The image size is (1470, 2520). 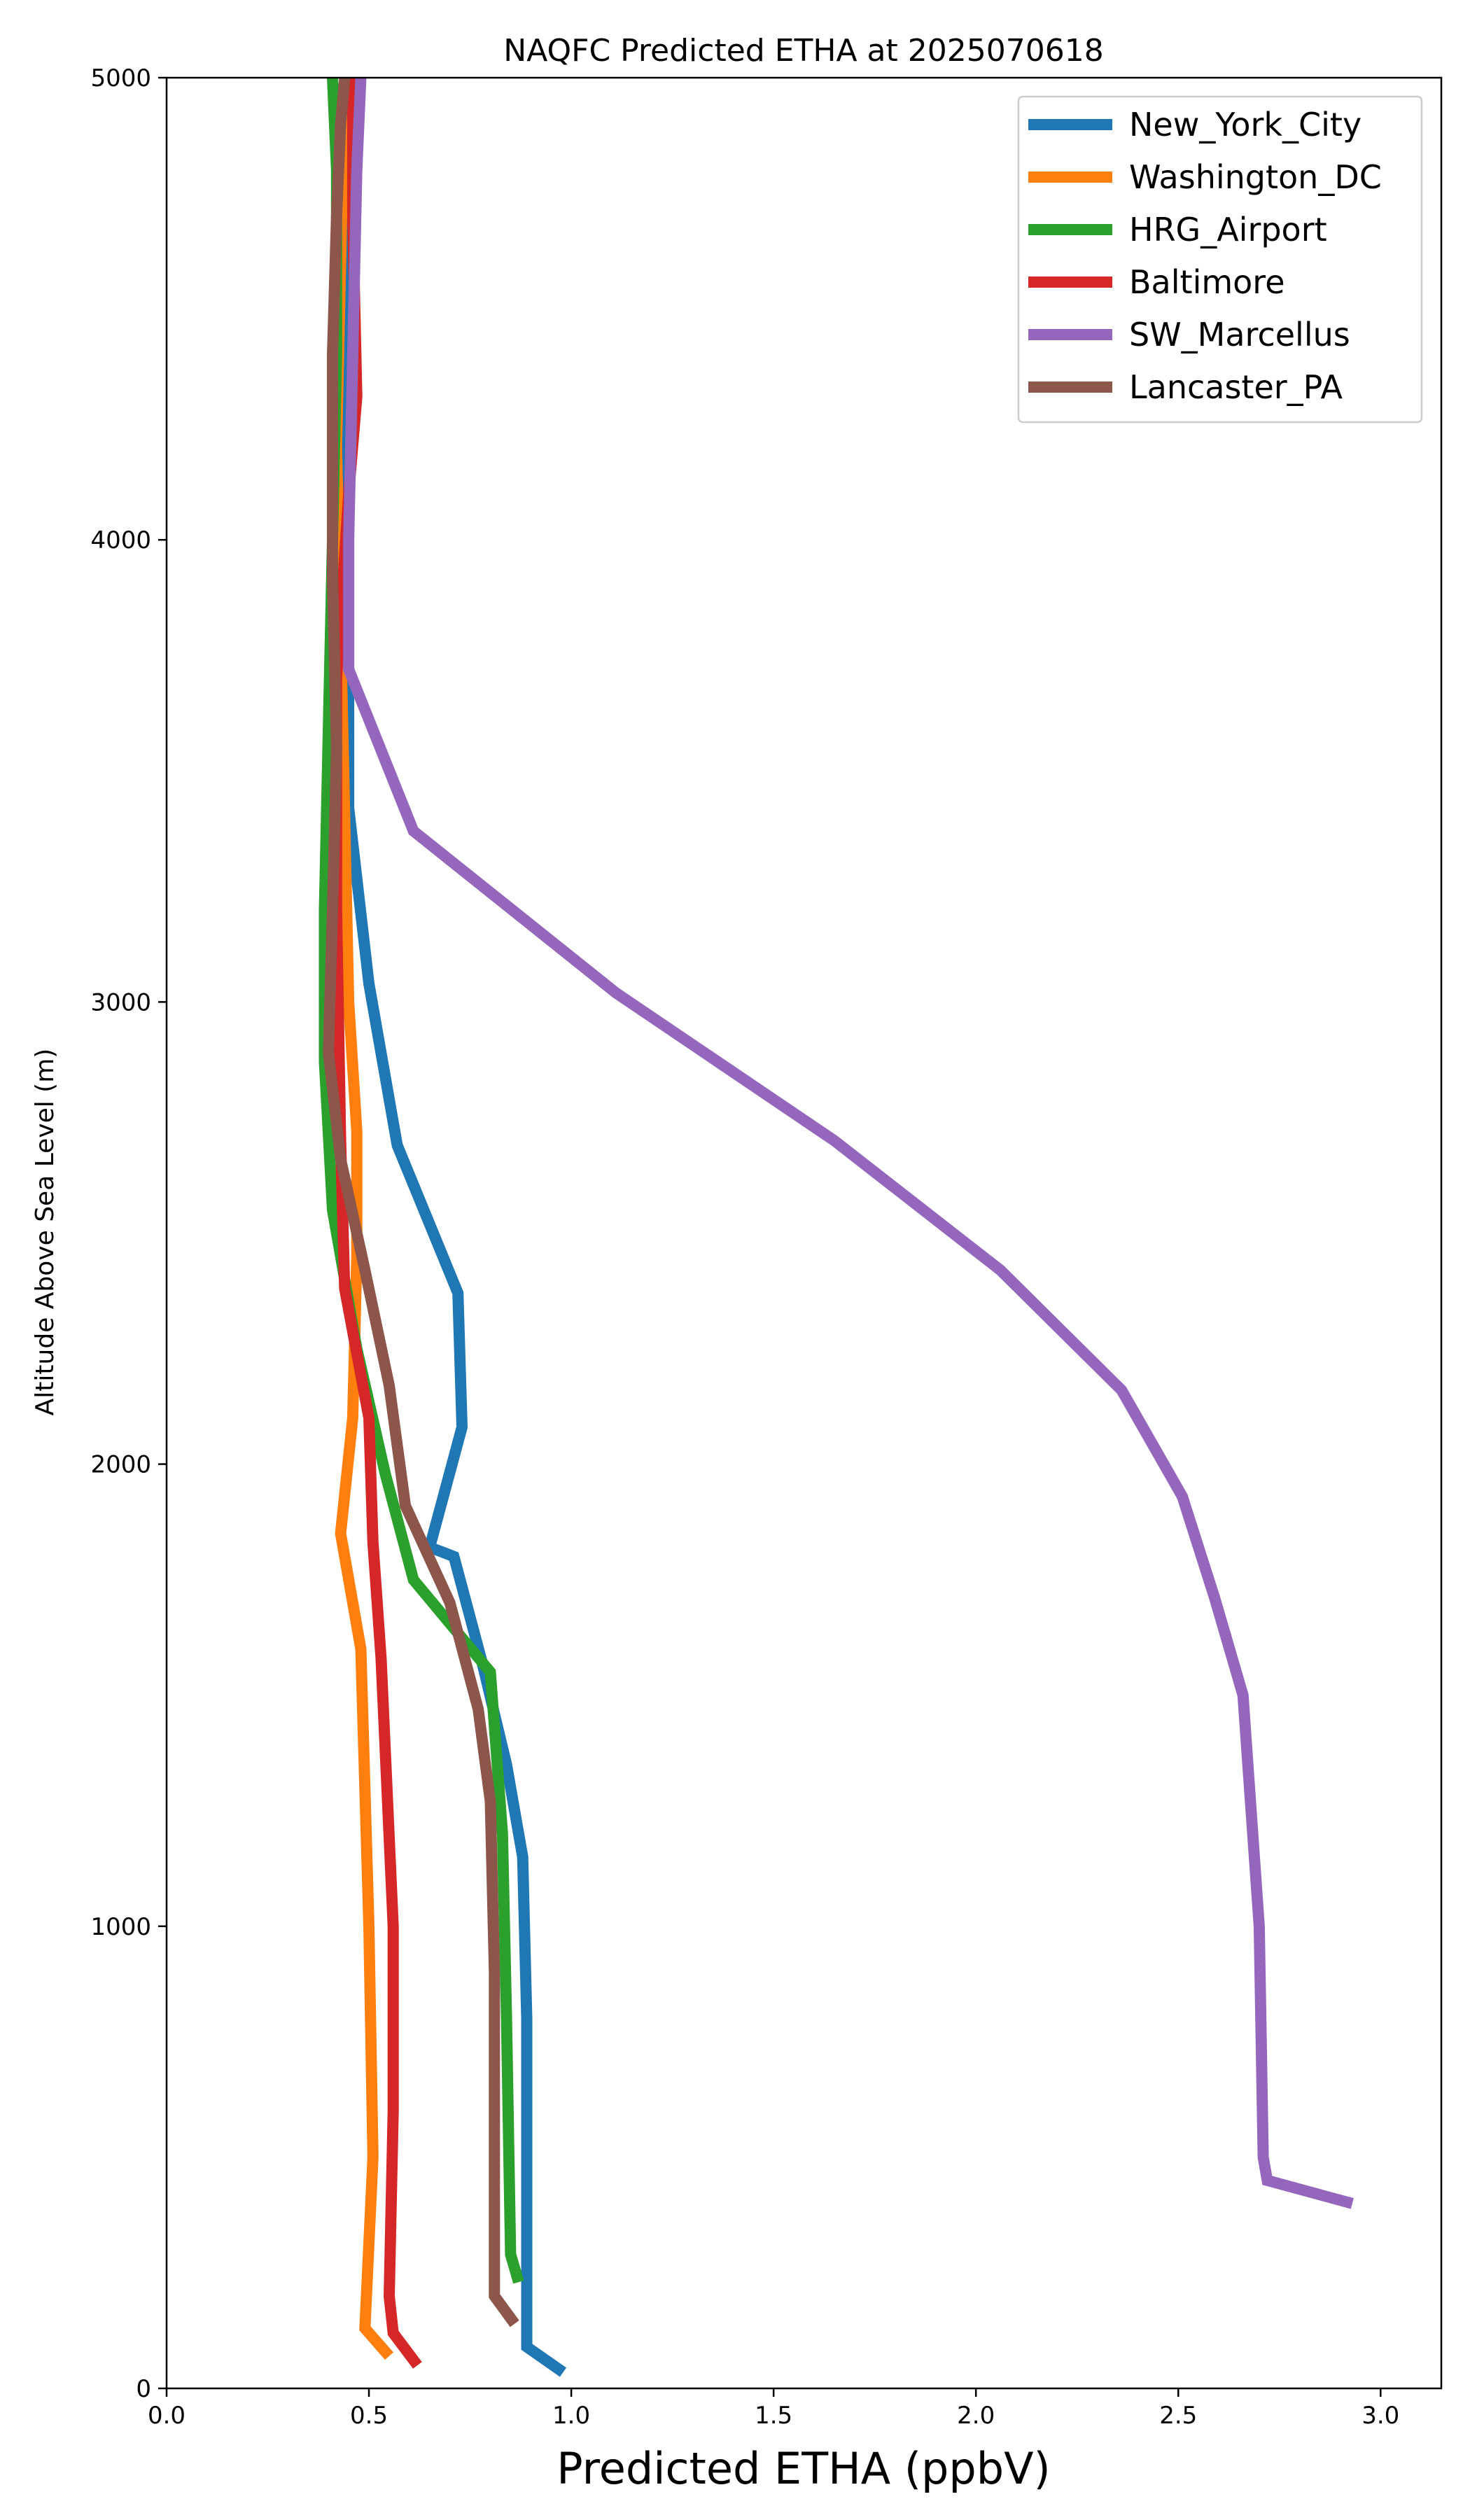 What do you see at coordinates (1178, 2416) in the screenshot?
I see `x-tick-label: 2.5` at bounding box center [1178, 2416].